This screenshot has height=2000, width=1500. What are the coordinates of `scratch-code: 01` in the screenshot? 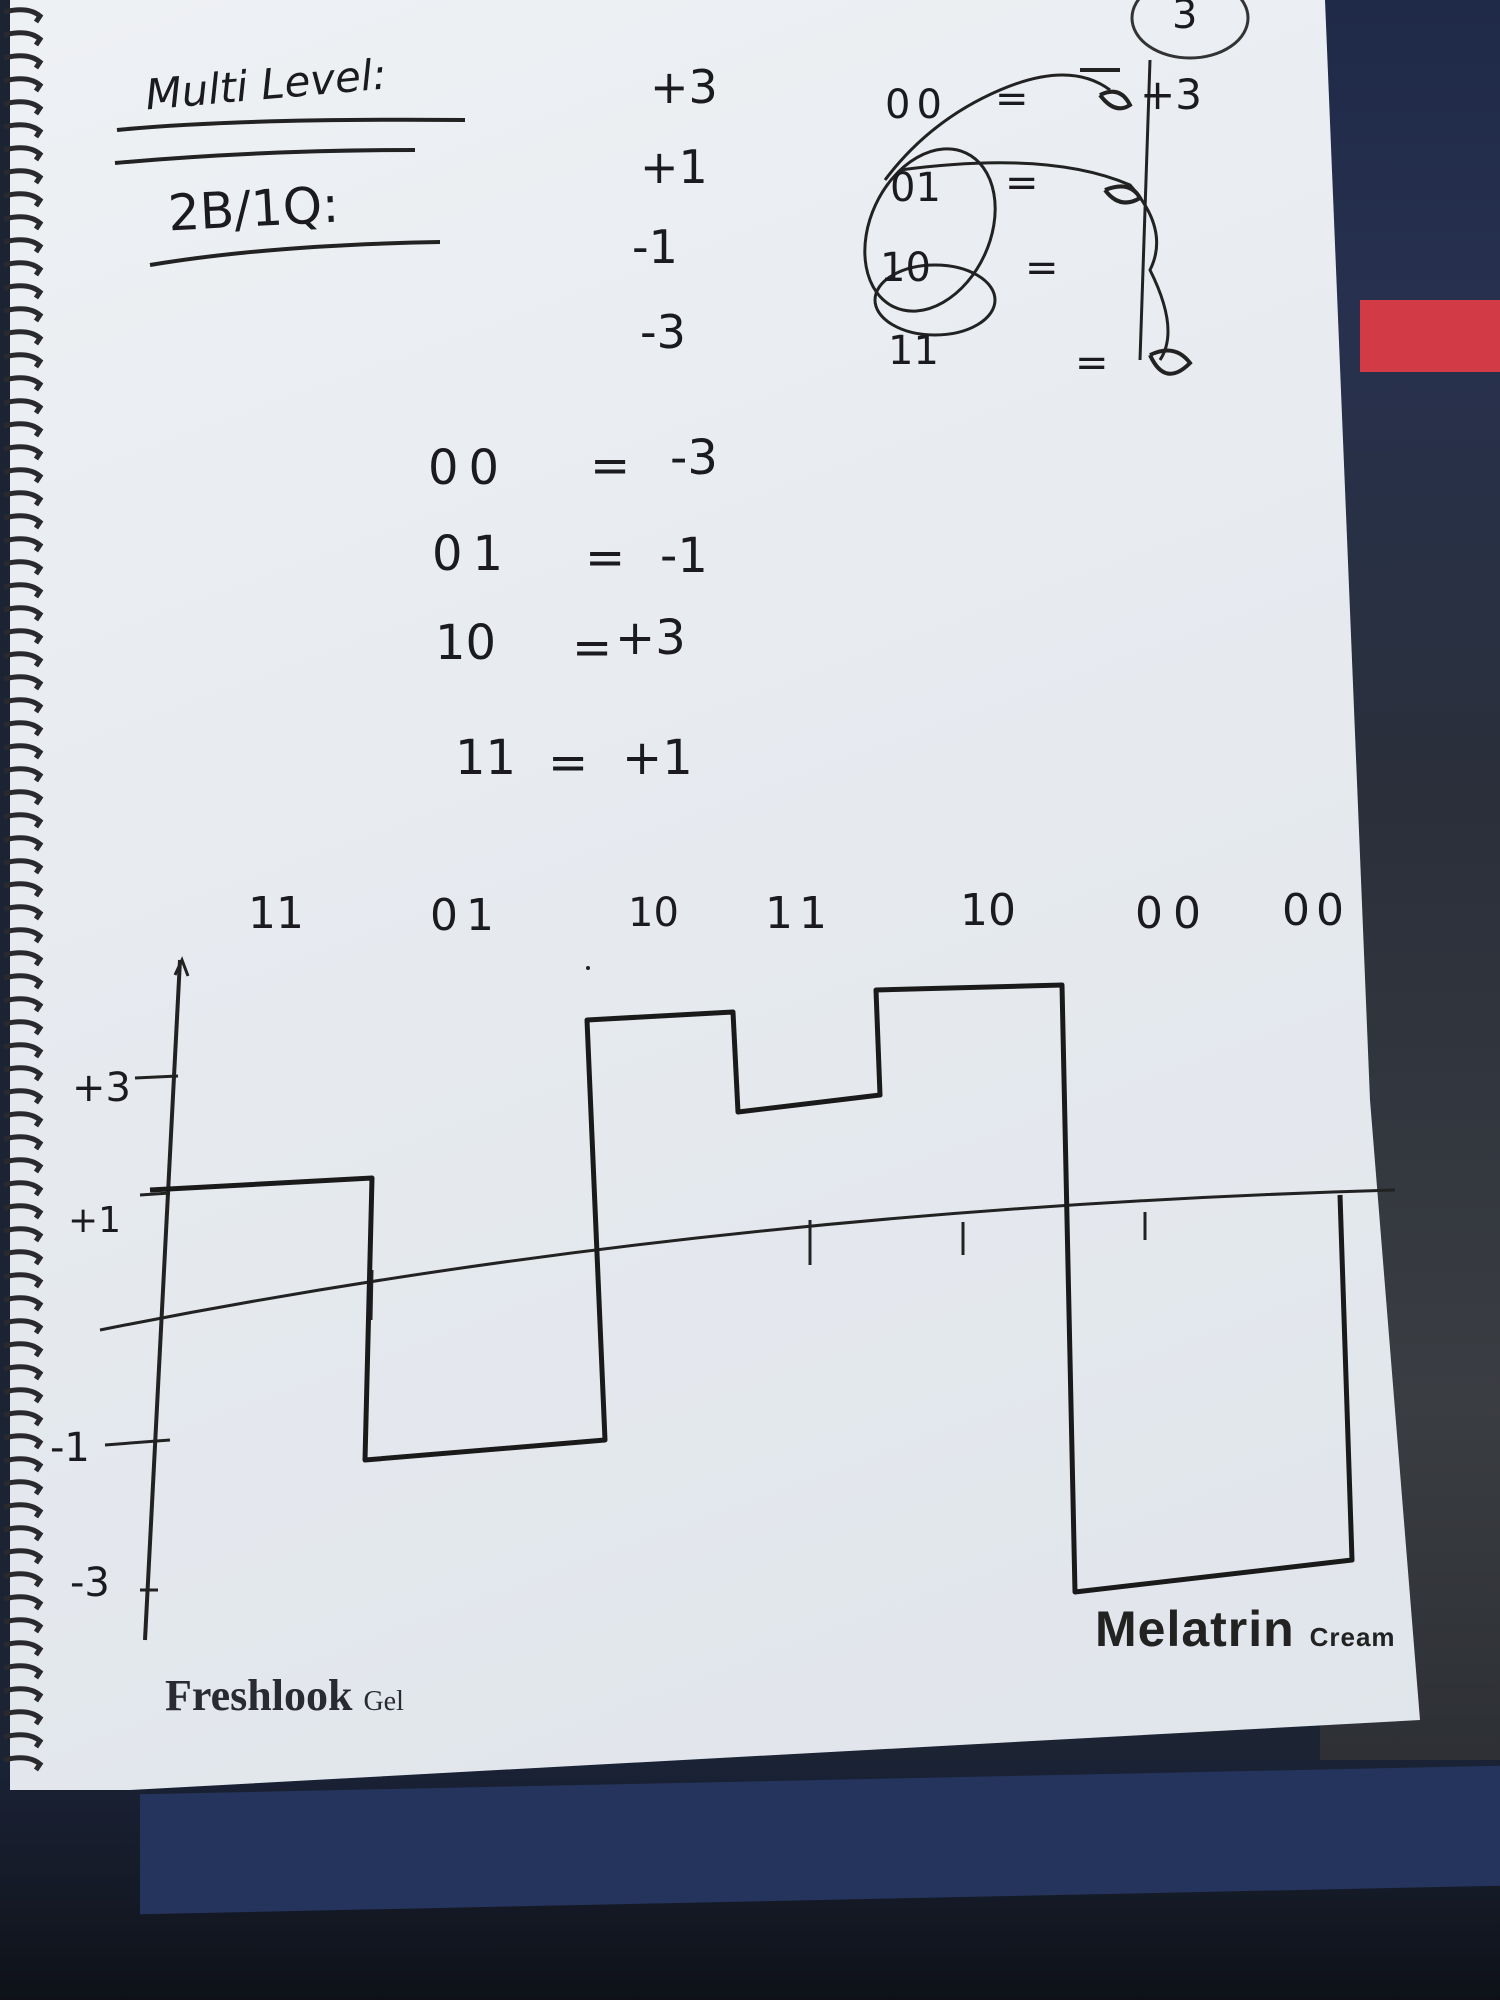 It's located at (915, 188).